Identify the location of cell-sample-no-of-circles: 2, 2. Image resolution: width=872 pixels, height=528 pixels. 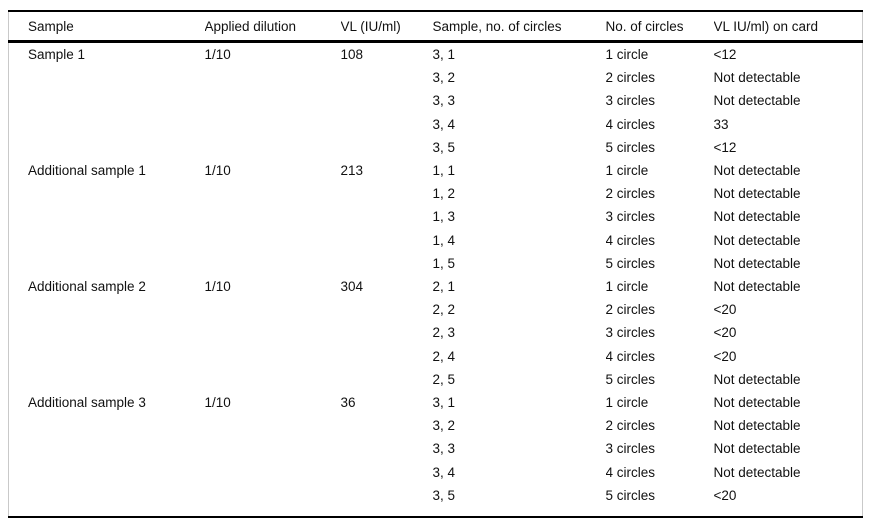
(444, 310).